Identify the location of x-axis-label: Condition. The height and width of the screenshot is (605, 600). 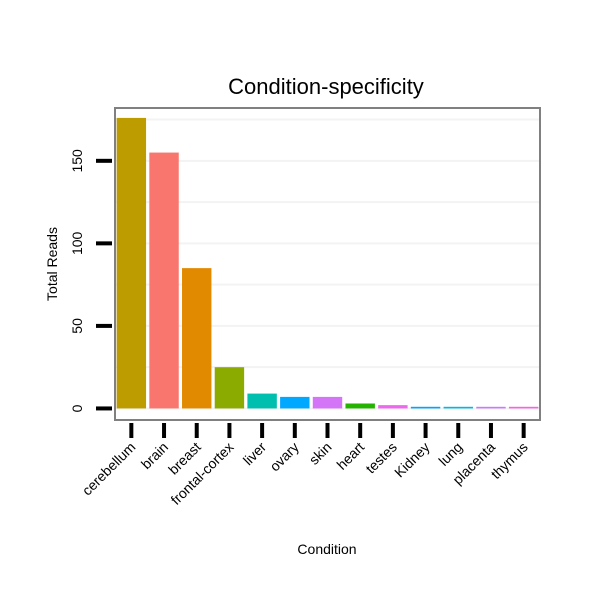
(326, 549).